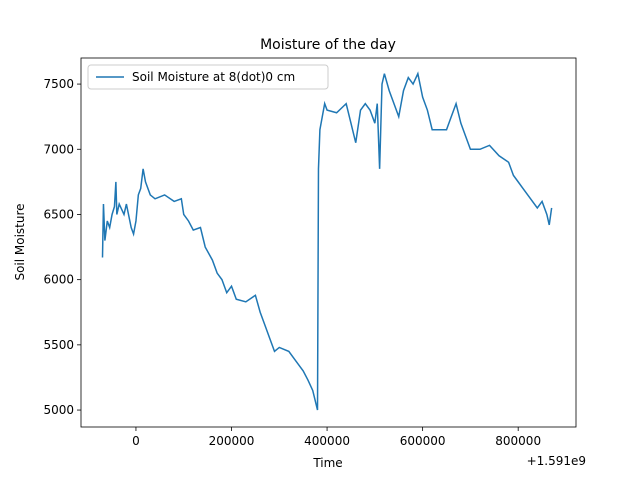 The width and height of the screenshot is (640, 480). I want to click on x-tick-label: 0, so click(136, 441).